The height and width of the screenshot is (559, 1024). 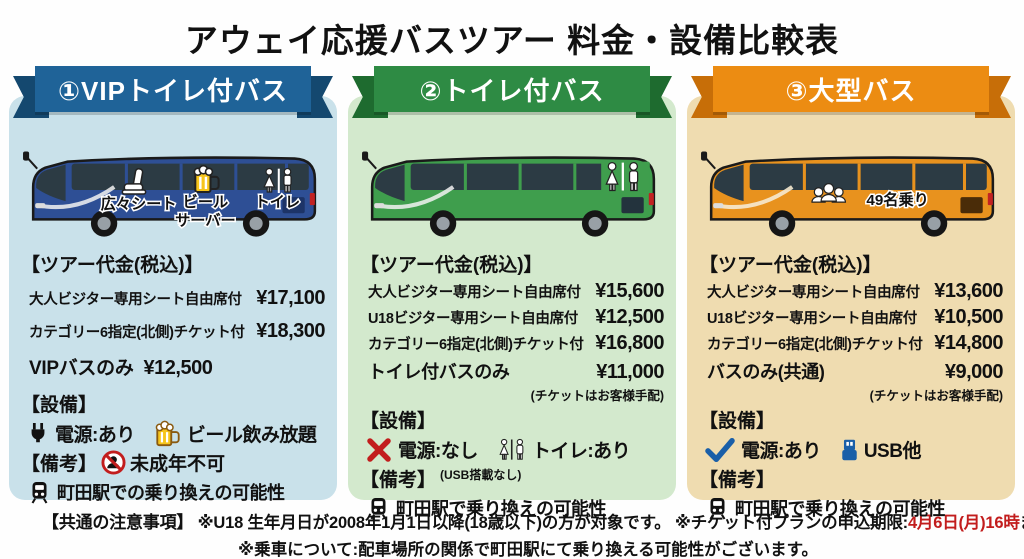 I want to click on price-row: カテゴリー6指定(北側)チケット付 ¥14,800, so click(x=851, y=343).